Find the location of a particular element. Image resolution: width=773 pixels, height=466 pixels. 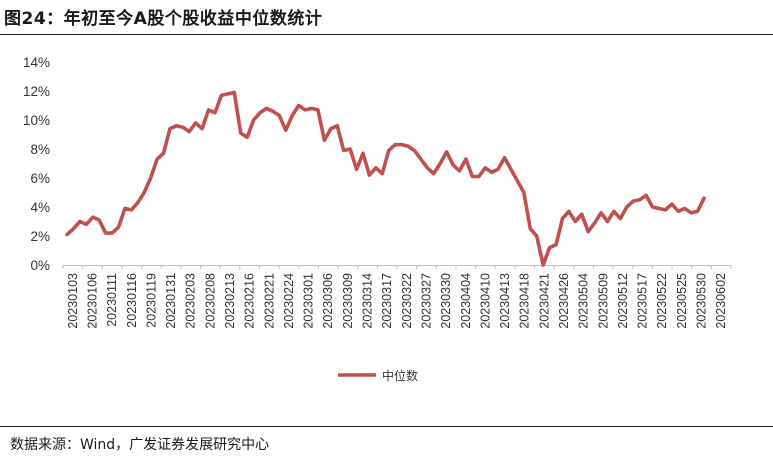

figure-title: 图24：年初至今A股个股收益中位数统计 is located at coordinates (163, 19).